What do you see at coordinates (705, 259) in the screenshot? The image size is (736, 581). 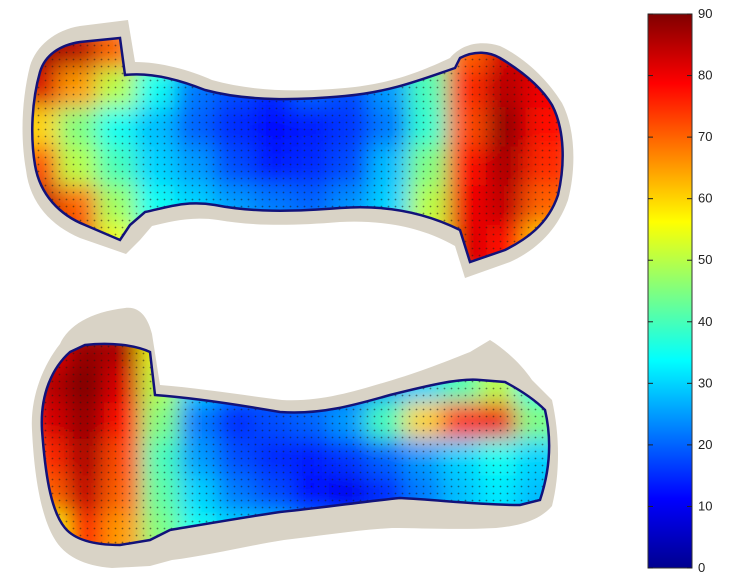 I see `colorbar-tick-label: 50` at bounding box center [705, 259].